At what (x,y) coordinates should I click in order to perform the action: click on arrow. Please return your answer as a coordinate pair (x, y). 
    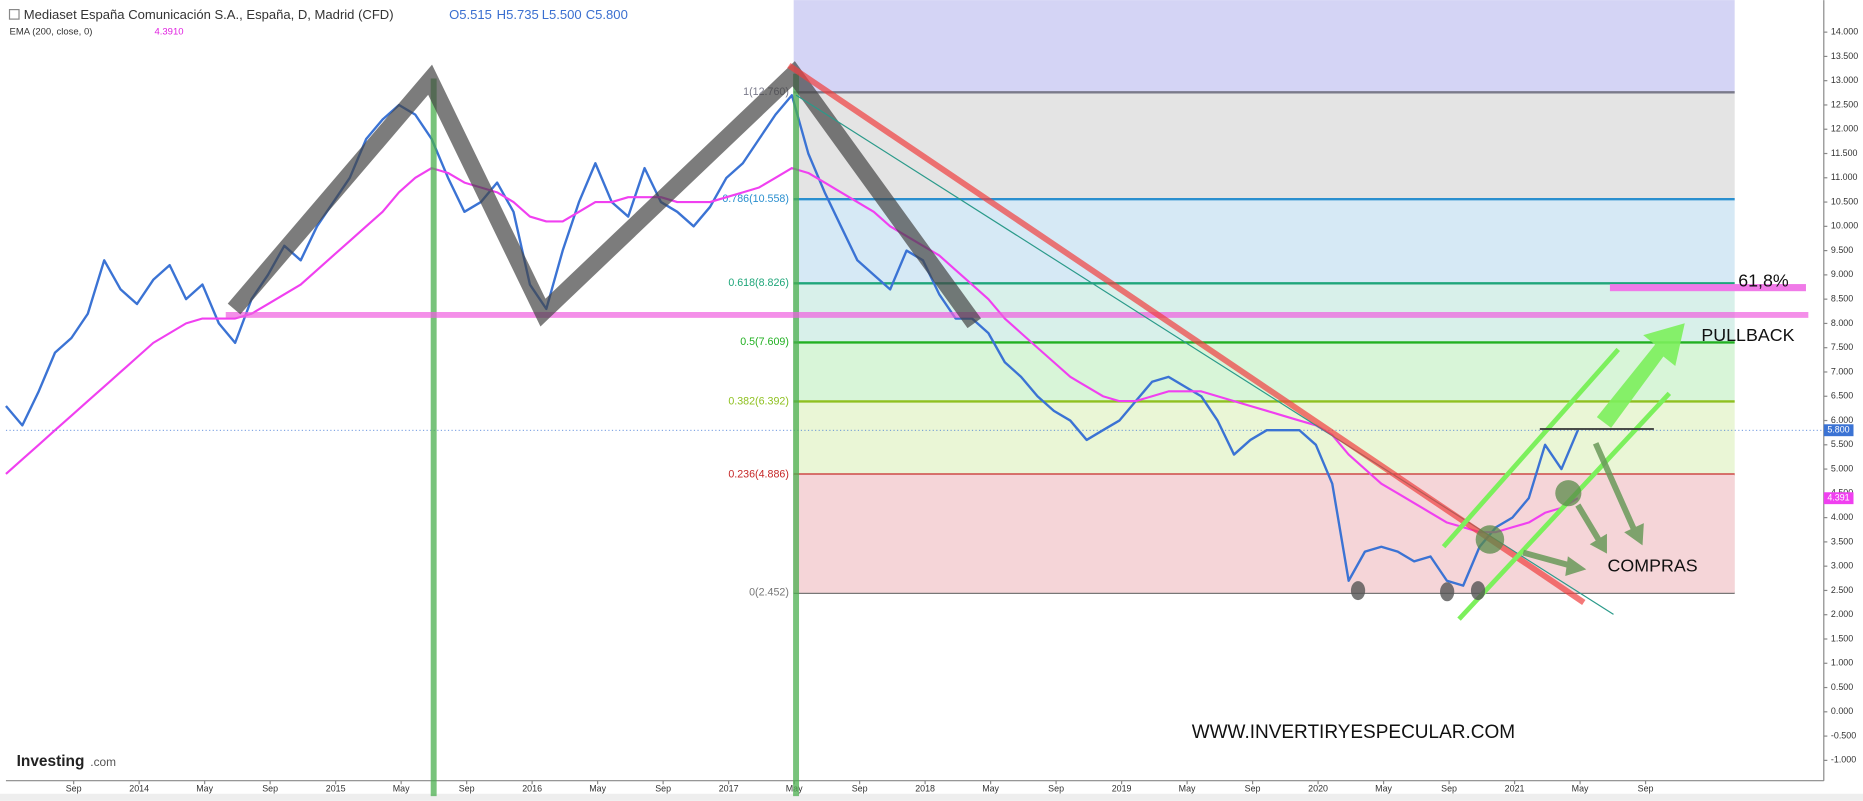
    Looking at the image, I should click on (1640, 375).